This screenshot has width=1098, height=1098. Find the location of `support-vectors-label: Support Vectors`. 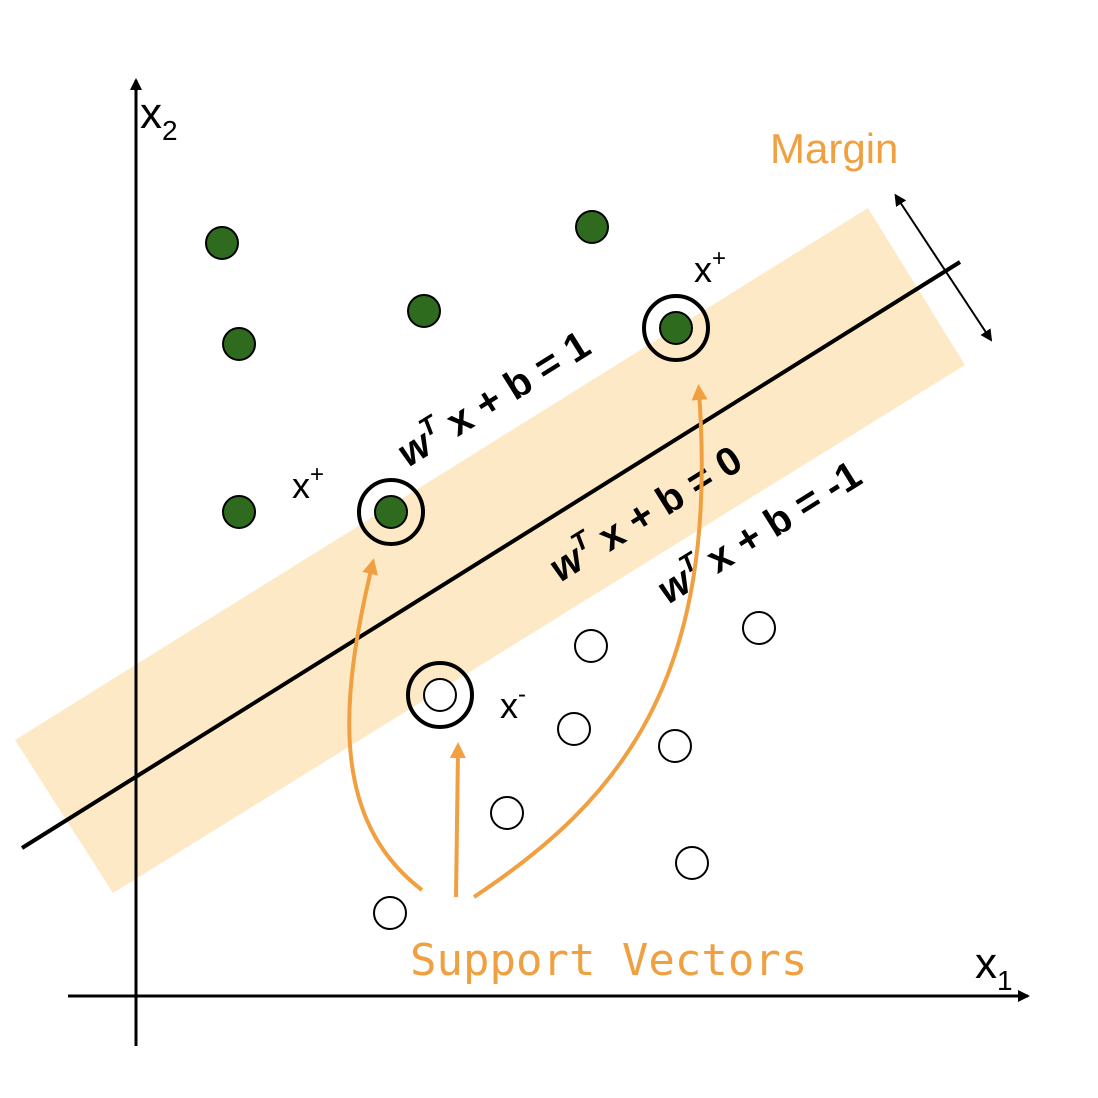

support-vectors-label: Support Vectors is located at coordinates (608, 960).